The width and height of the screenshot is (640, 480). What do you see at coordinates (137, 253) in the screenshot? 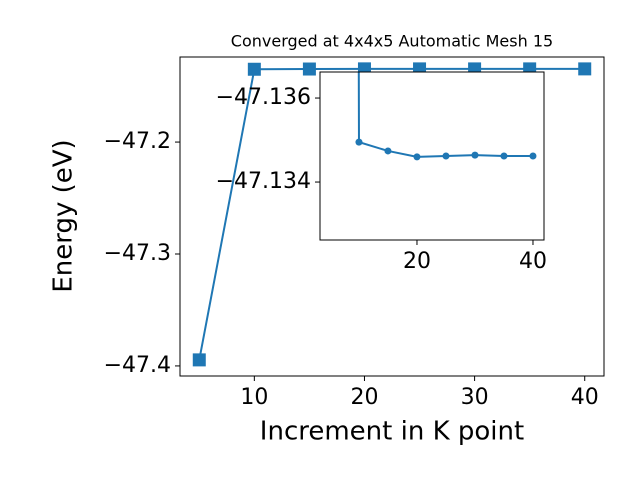
I see `y-tick-label: −47.3` at bounding box center [137, 253].